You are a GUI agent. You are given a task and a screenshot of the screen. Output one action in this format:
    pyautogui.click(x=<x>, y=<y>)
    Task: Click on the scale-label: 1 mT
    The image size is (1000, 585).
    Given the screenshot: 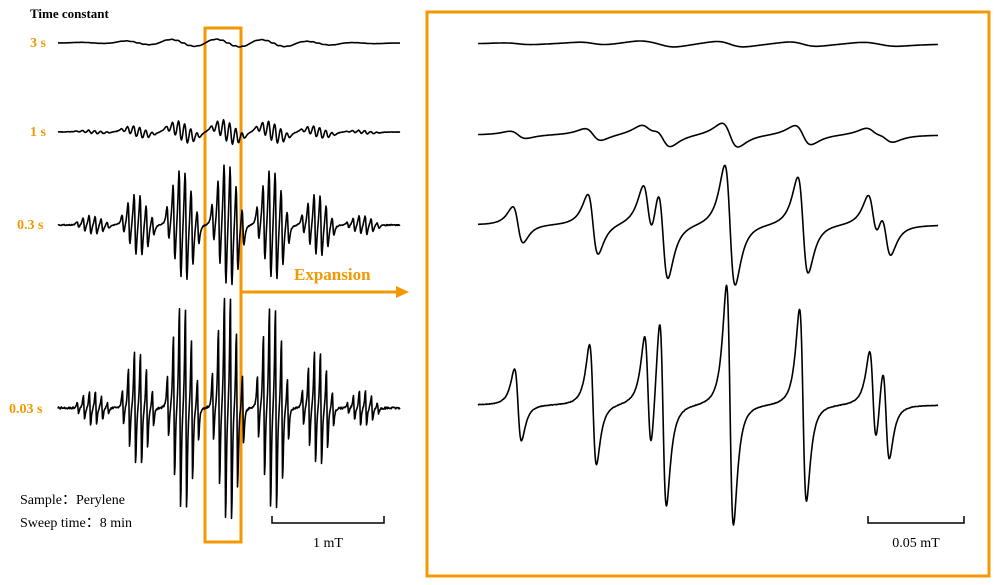 What is the action you would take?
    pyautogui.click(x=328, y=543)
    